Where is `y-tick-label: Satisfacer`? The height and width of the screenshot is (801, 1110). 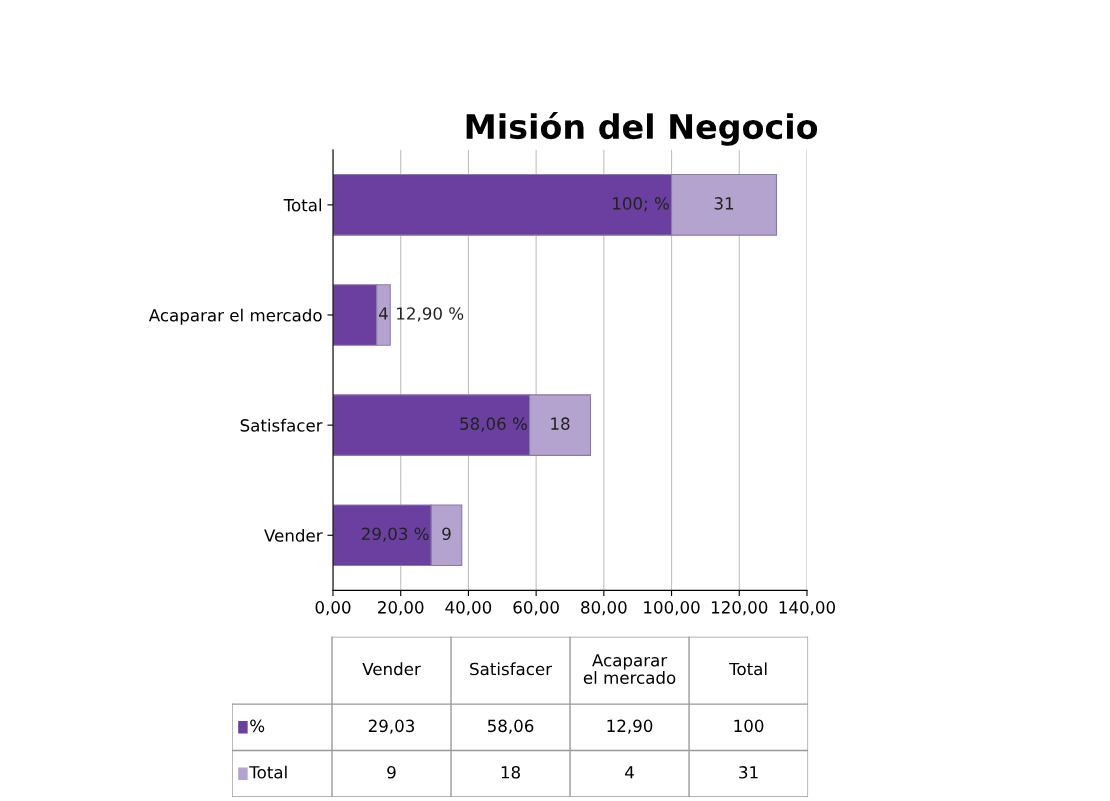 y-tick-label: Satisfacer is located at coordinates (281, 425).